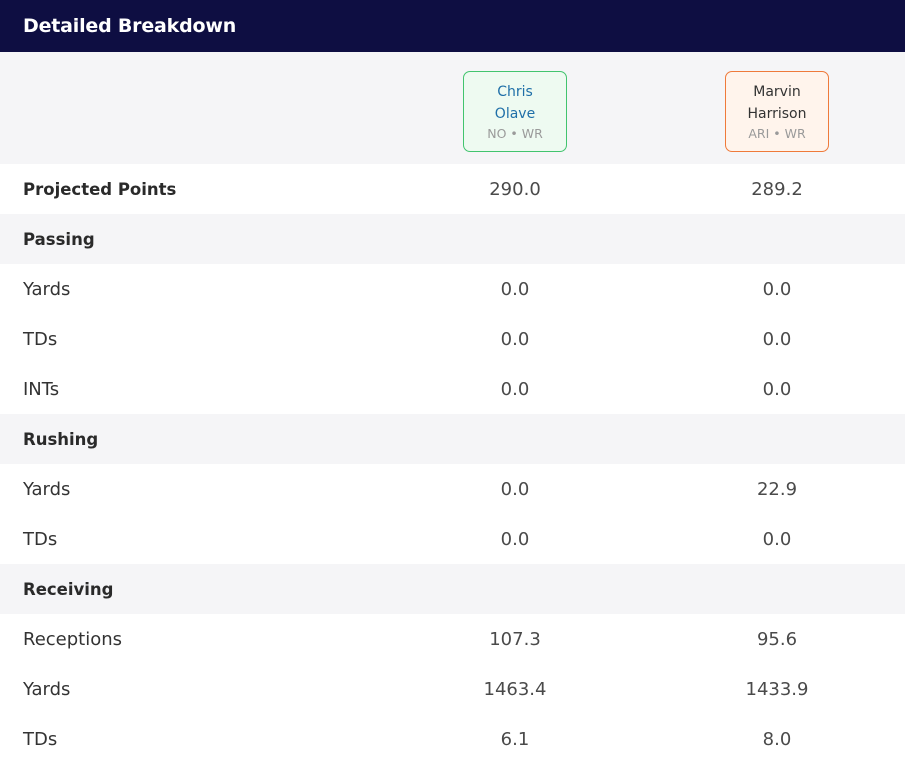  I want to click on section-header-row: Passing, so click(452, 239).